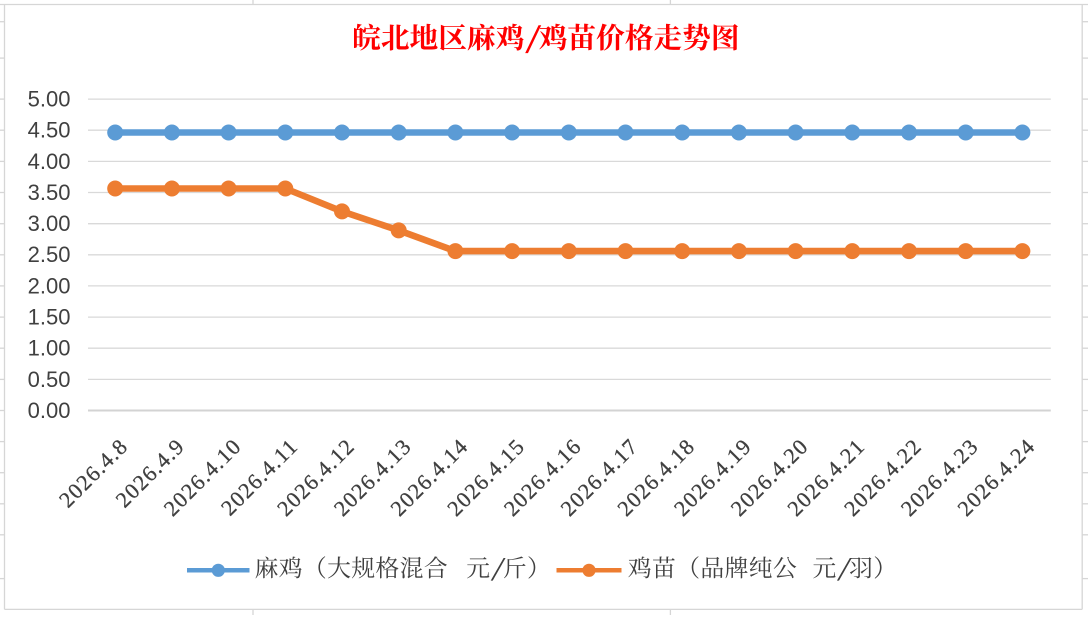 The width and height of the screenshot is (1088, 620). What do you see at coordinates (49, 99) in the screenshot?
I see `svg-text: 5.00` at bounding box center [49, 99].